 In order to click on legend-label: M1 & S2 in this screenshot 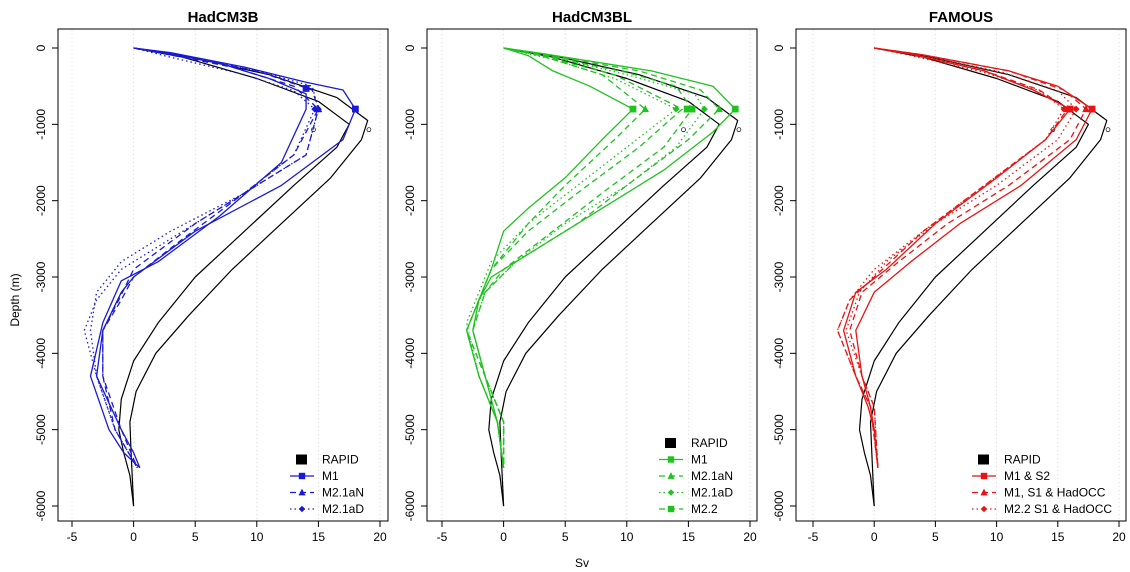, I will do `click(1027, 476)`.